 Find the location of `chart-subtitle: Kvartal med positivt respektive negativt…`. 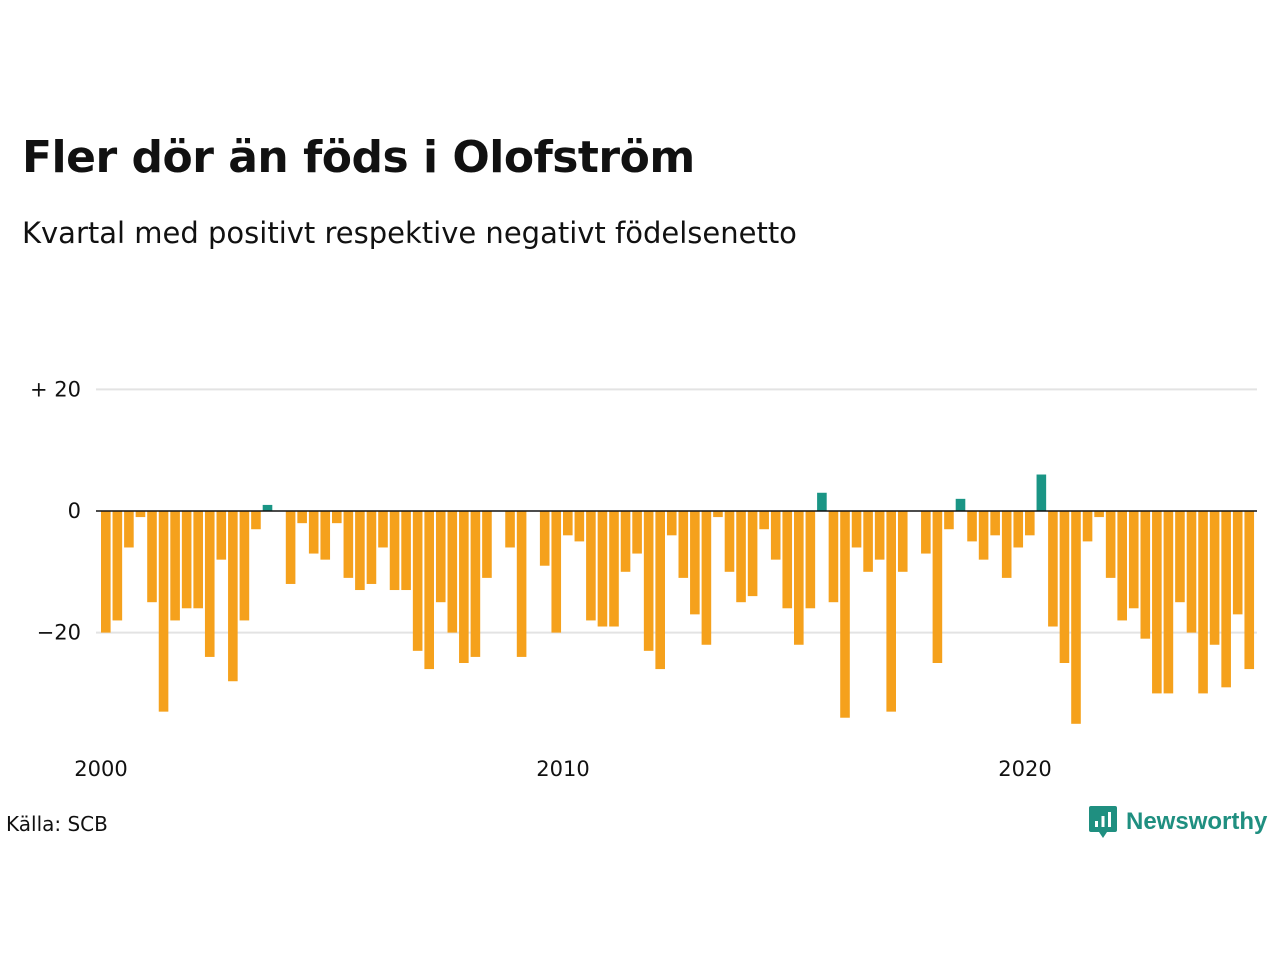

chart-subtitle: Kvartal med positivt respektive negativt… is located at coordinates (409, 233).